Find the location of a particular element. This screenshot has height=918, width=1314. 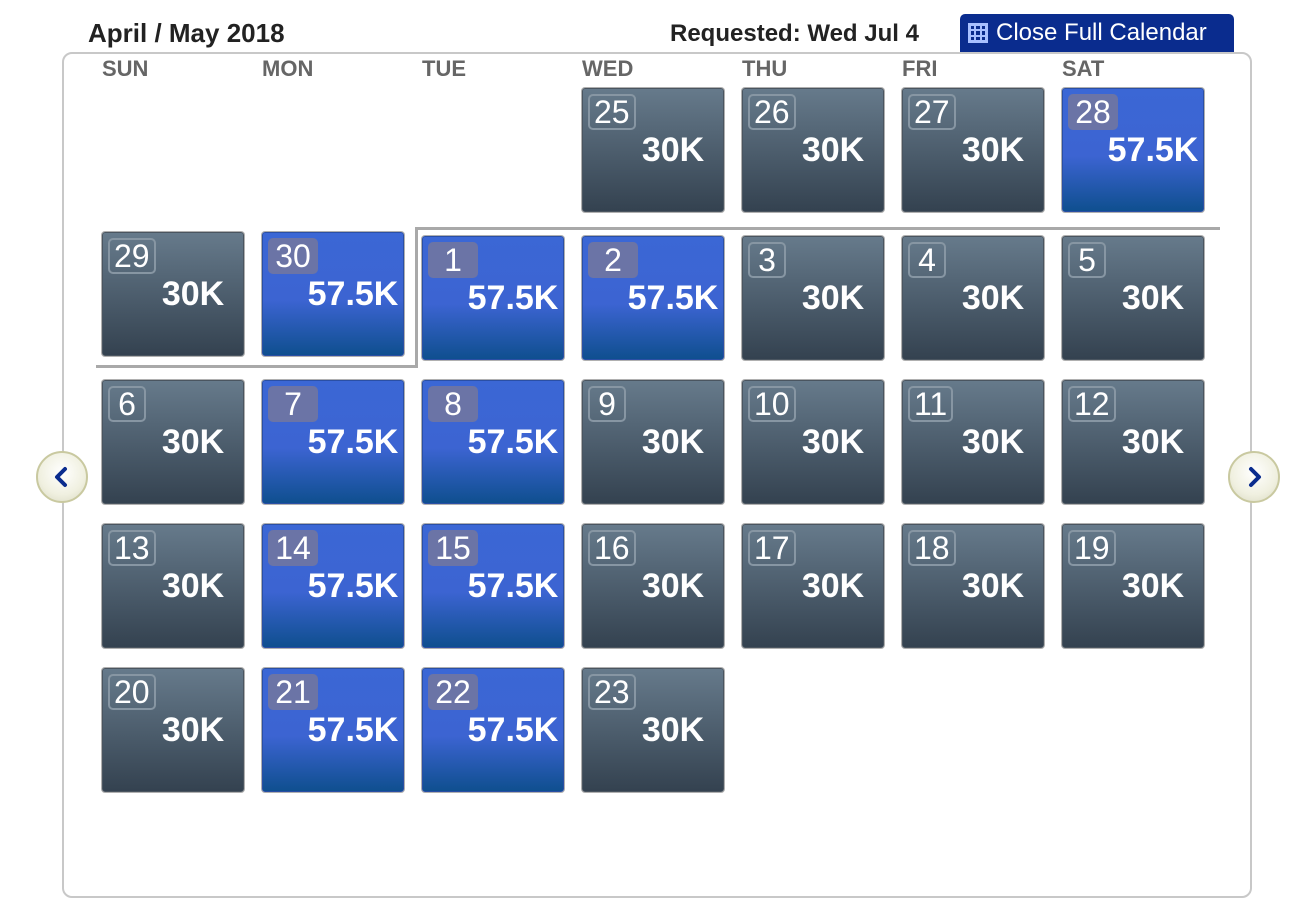

day-cell: 14 57.5K is located at coordinates (333, 586).